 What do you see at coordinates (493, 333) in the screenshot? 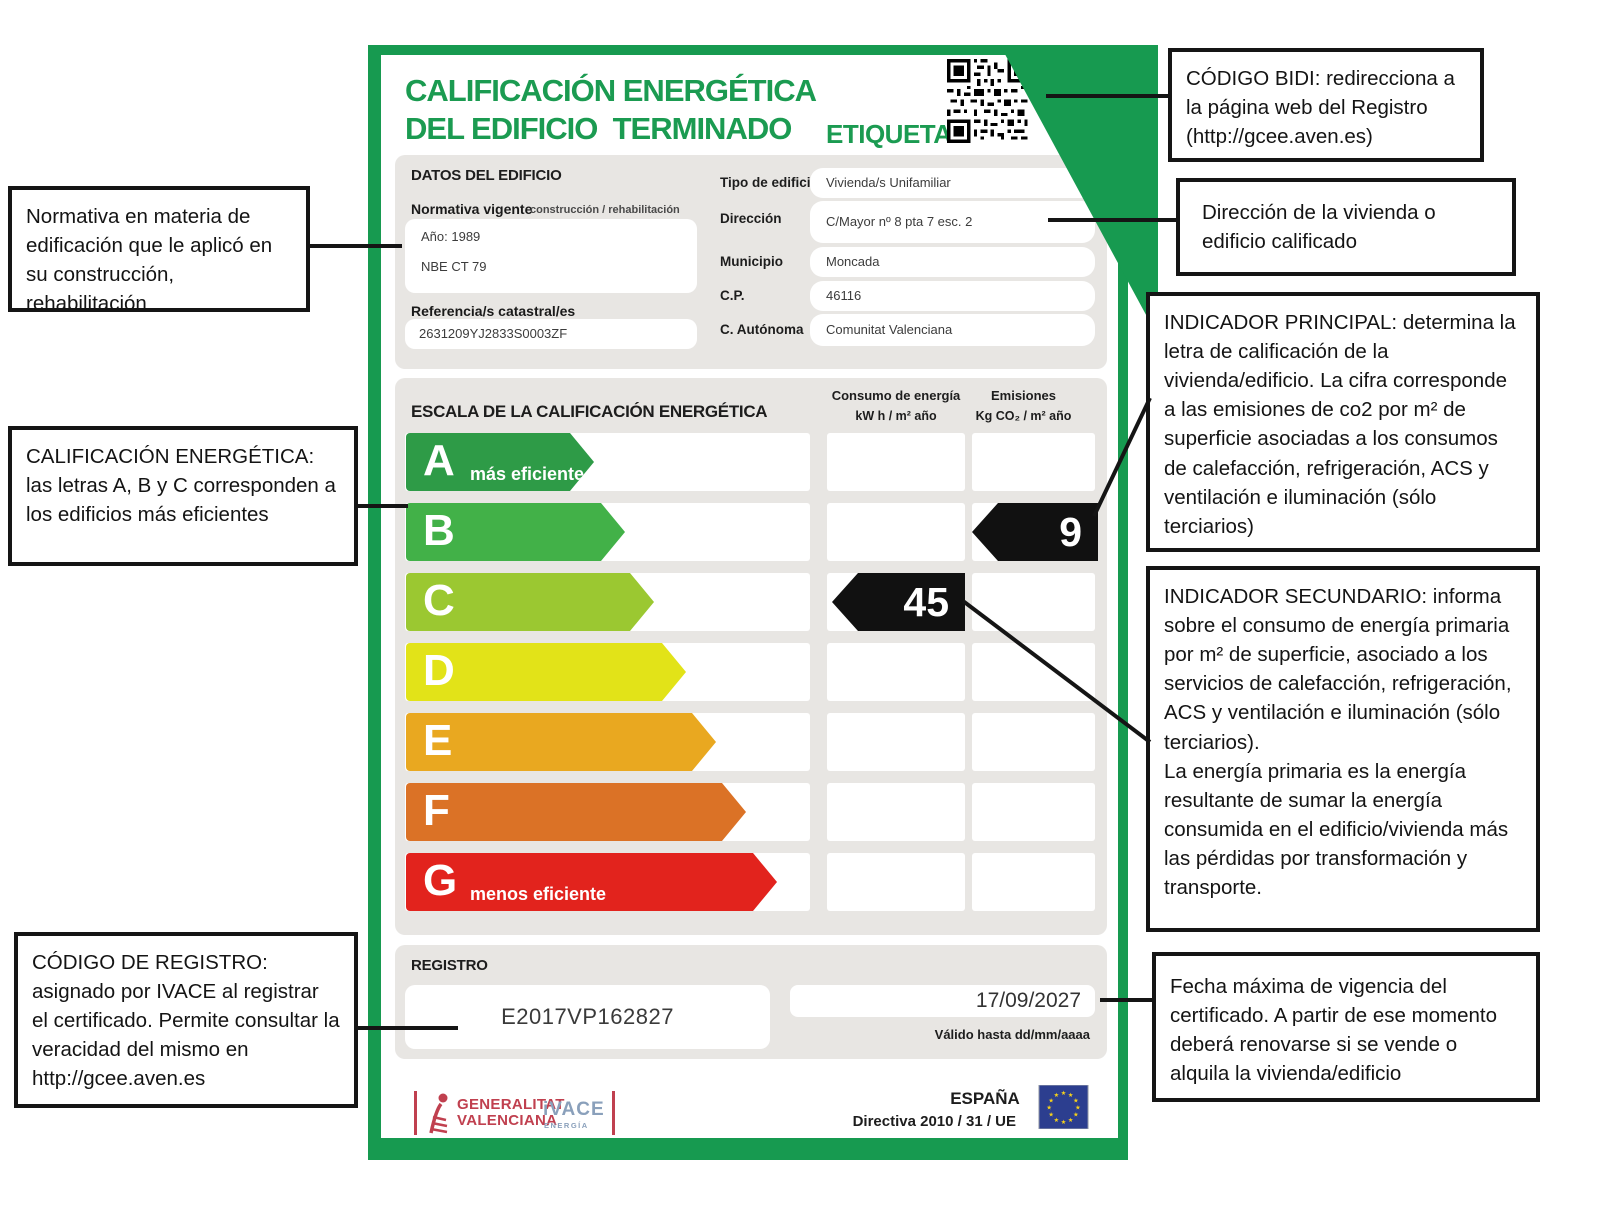
I see `referencia-value: 2631209YJ2833S0003ZF` at bounding box center [493, 333].